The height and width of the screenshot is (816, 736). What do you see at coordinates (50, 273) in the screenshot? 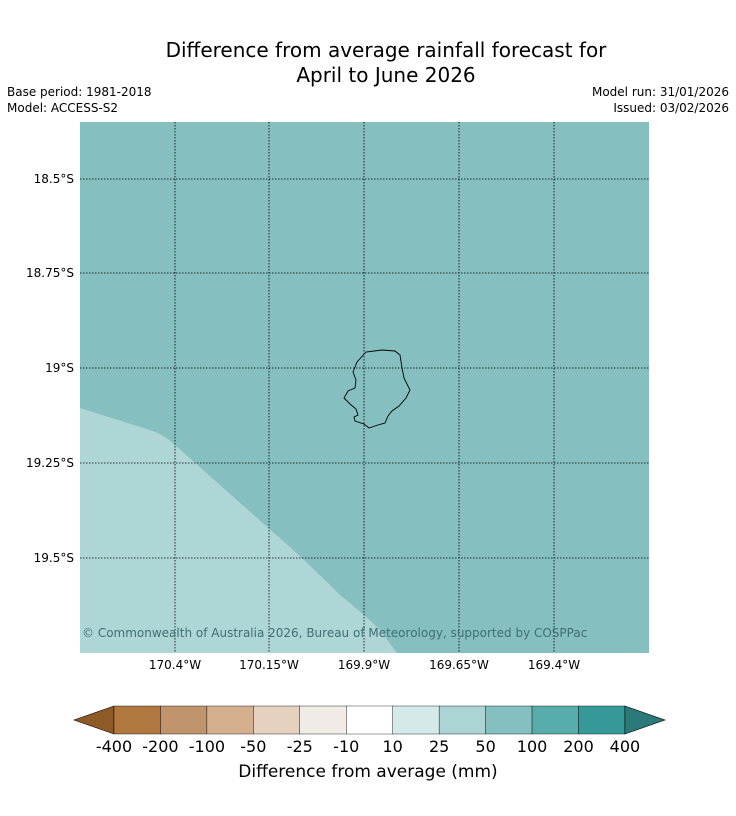
I see `lat-label-2: 18.75°S` at bounding box center [50, 273].